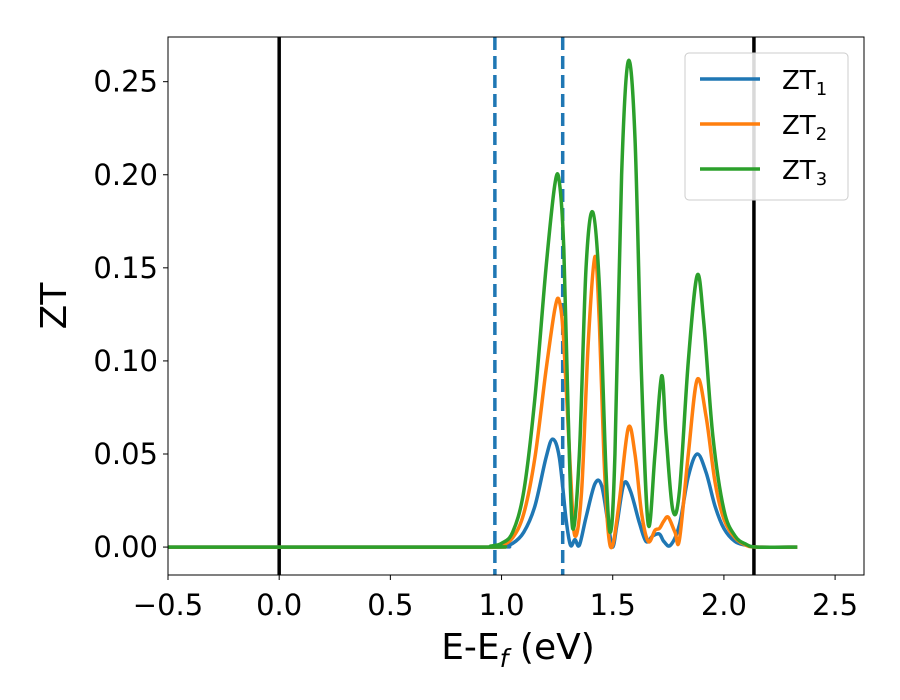 This screenshot has height=700, width=900. I want to click on legend: ZT1 ZT2 ZT3, so click(766, 126).